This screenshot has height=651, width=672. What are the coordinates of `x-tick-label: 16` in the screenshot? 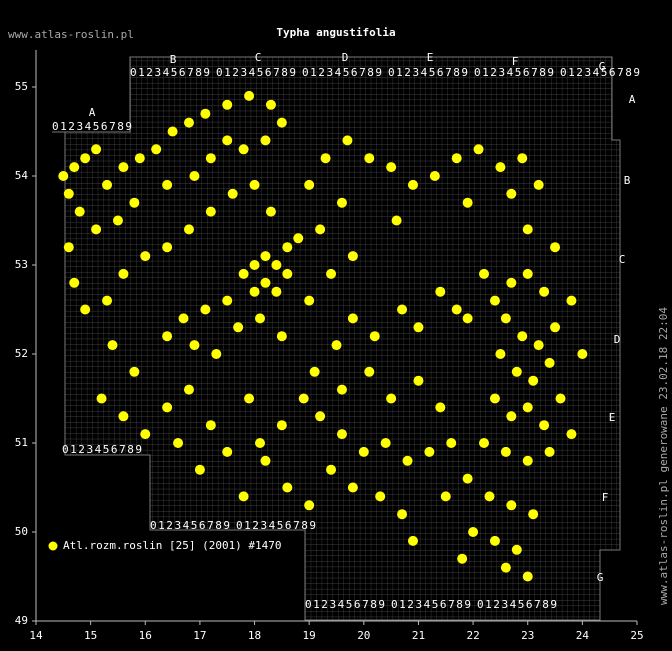 It's located at (145, 635).